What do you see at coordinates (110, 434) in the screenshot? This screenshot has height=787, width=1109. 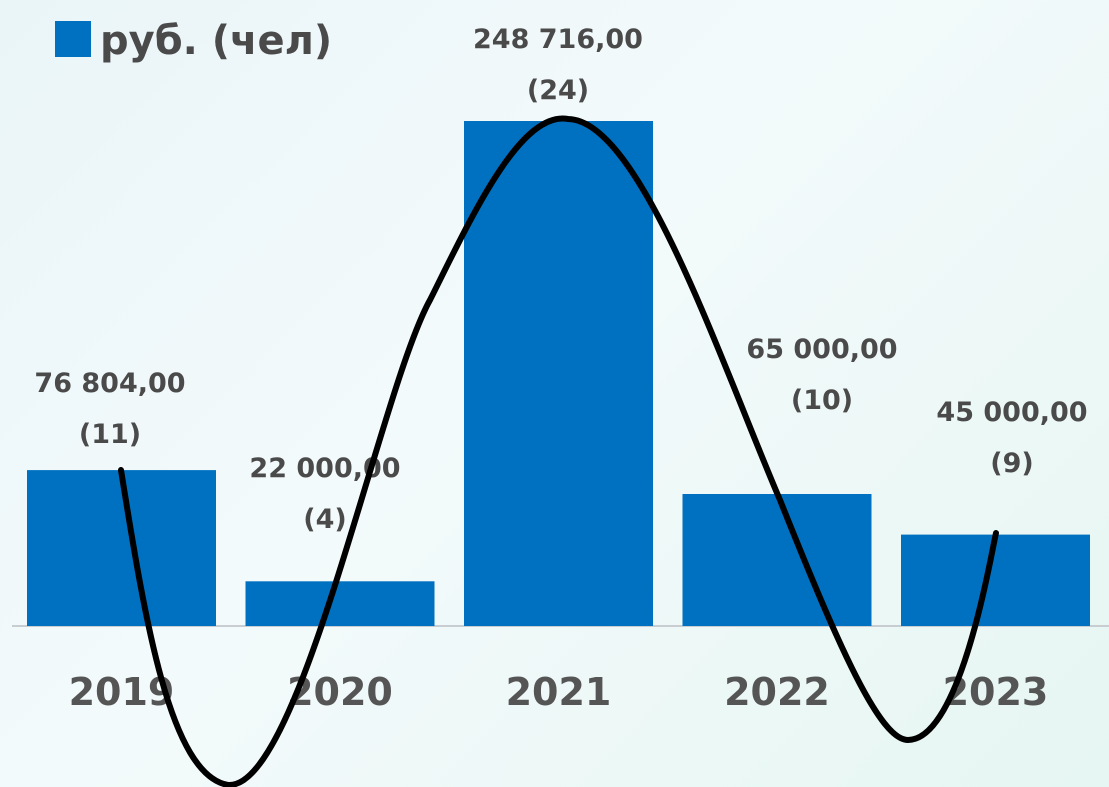 I see `count-label-2019: (11)` at bounding box center [110, 434].